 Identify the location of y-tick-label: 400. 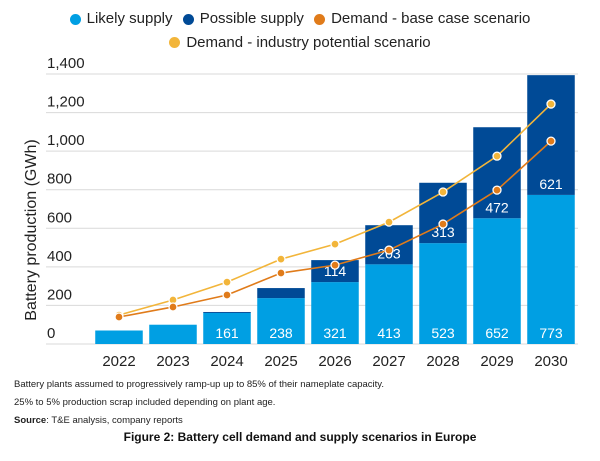
(59, 256).